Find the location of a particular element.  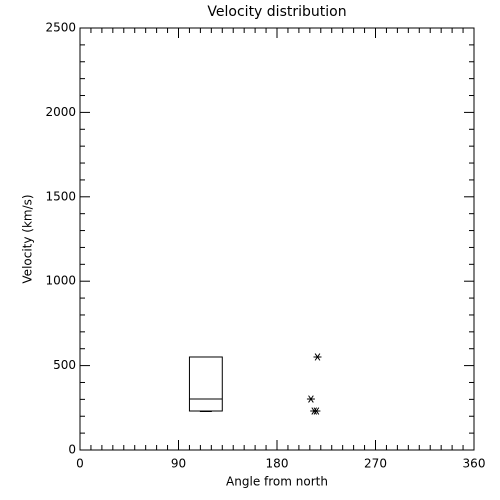

x-tick-label: 180 is located at coordinates (277, 464).